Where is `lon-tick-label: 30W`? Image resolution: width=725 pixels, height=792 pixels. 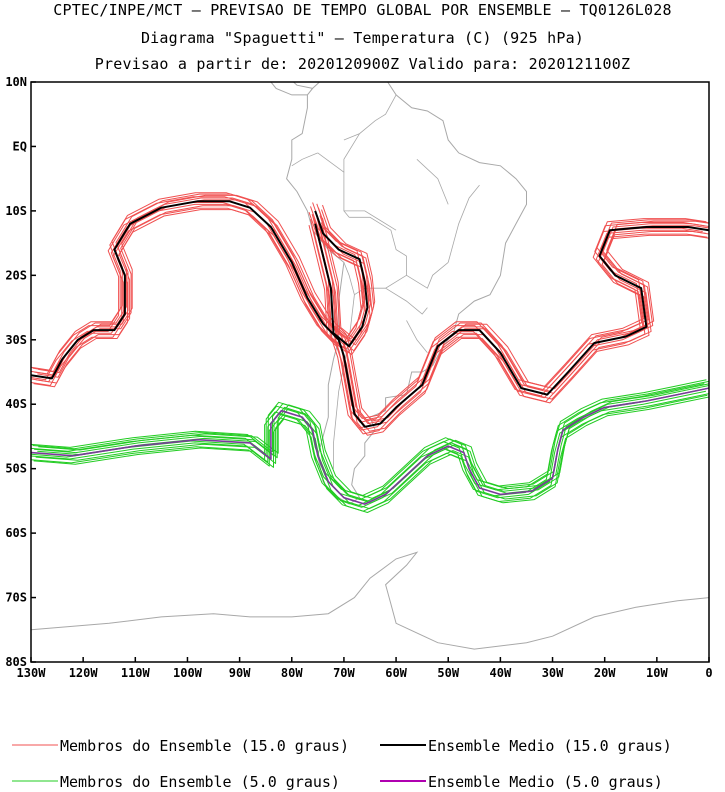 lon-tick-label: 30W is located at coordinates (553, 673).